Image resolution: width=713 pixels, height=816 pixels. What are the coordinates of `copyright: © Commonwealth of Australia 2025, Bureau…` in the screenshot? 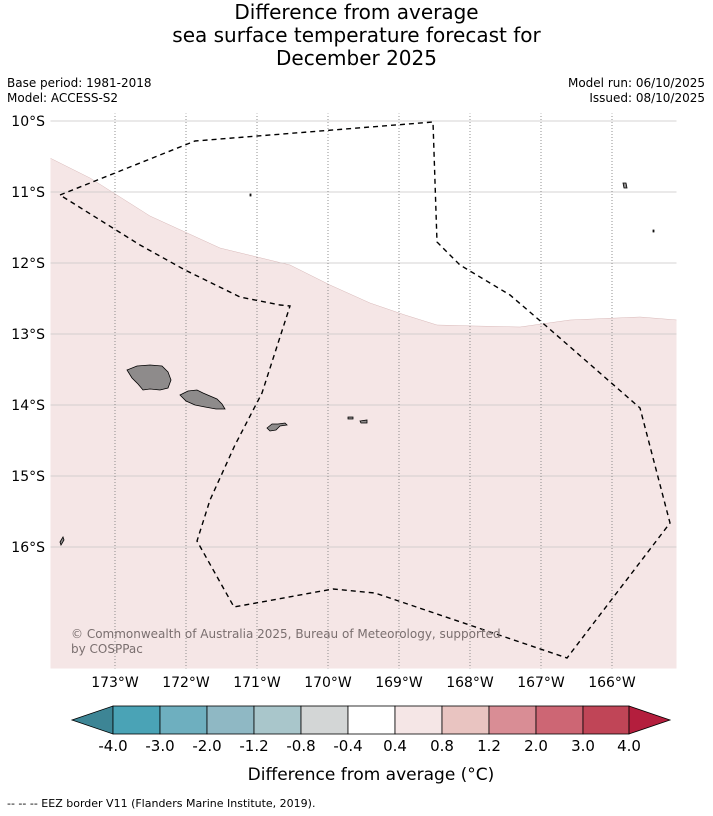 It's located at (286, 641).